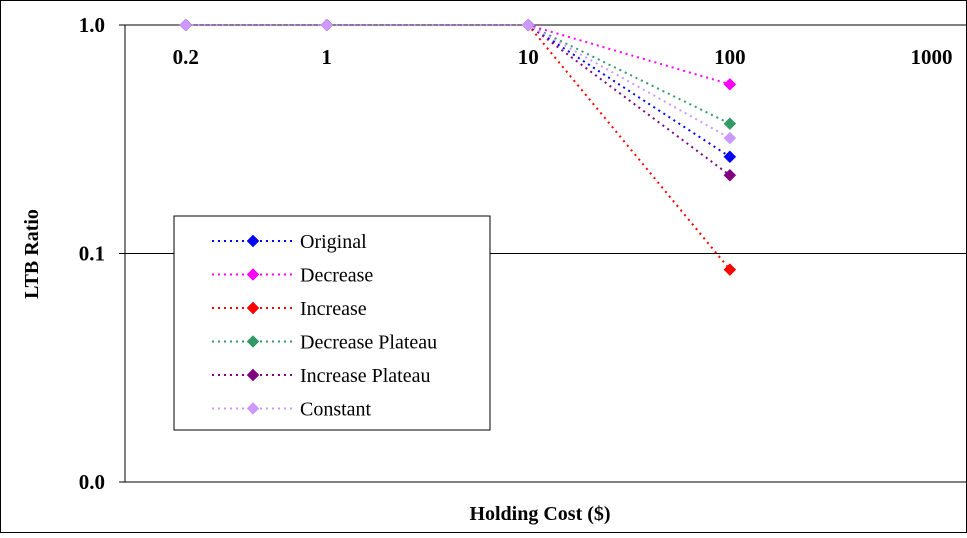 Image resolution: width=967 pixels, height=538 pixels. Describe the element at coordinates (326, 57) in the screenshot. I see `x-tick-label: 1` at that location.